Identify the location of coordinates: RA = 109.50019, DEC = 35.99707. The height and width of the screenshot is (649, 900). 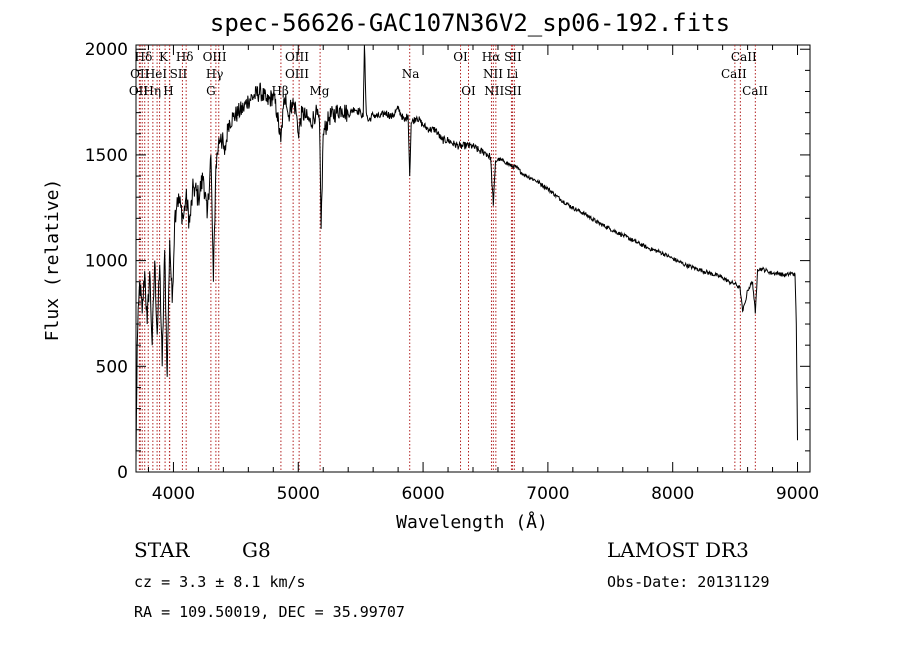
(269, 612).